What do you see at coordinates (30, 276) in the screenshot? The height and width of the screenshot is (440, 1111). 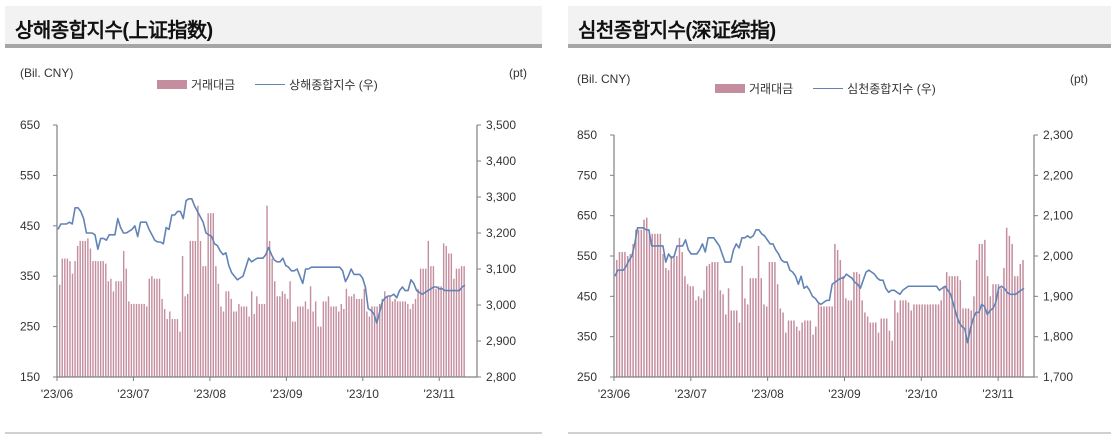 I see `left-tick-label: 350` at bounding box center [30, 276].